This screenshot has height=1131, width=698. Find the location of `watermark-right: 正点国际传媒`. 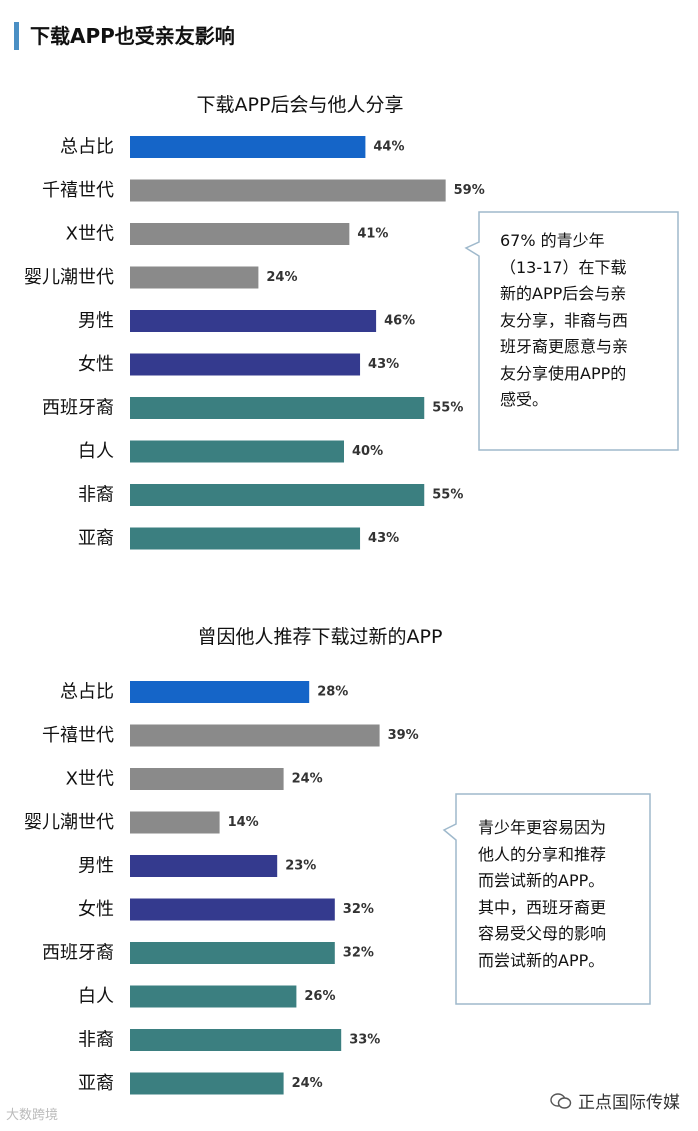

watermark-right: 正点国际传媒 is located at coordinates (615, 1100).